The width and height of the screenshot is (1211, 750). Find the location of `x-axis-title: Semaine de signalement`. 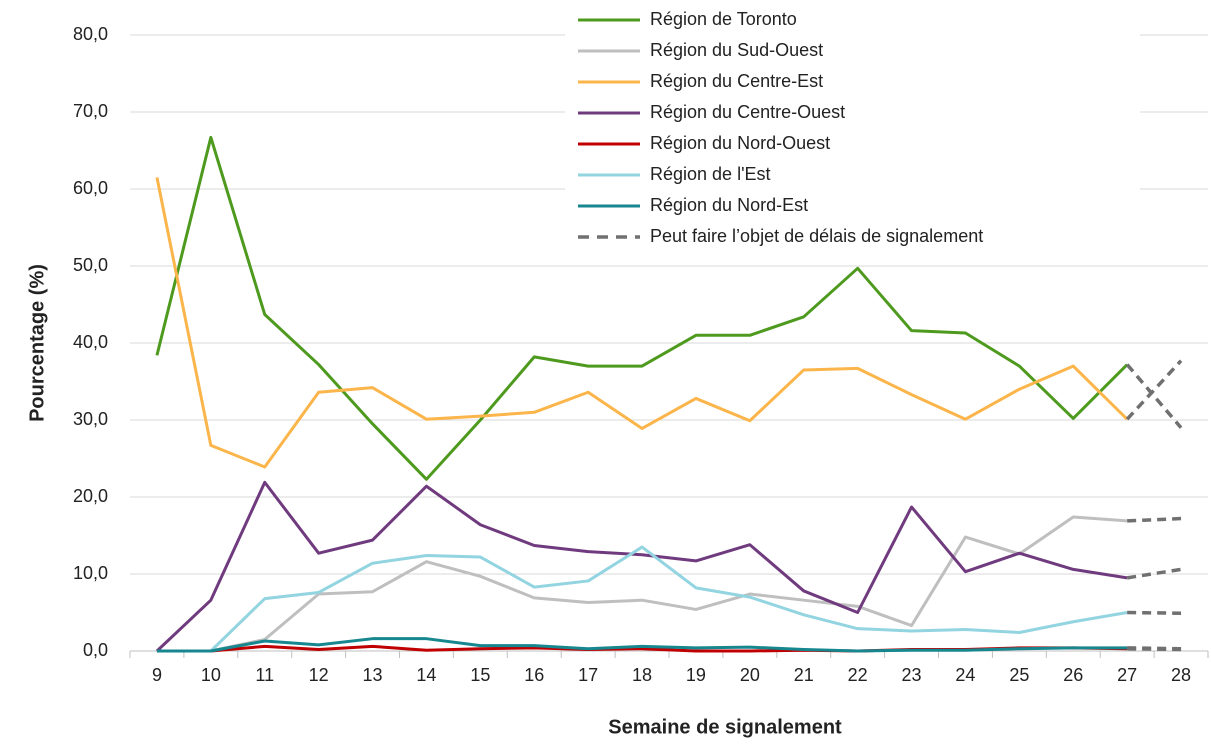

x-axis-title: Semaine de signalement is located at coordinates (725, 727).